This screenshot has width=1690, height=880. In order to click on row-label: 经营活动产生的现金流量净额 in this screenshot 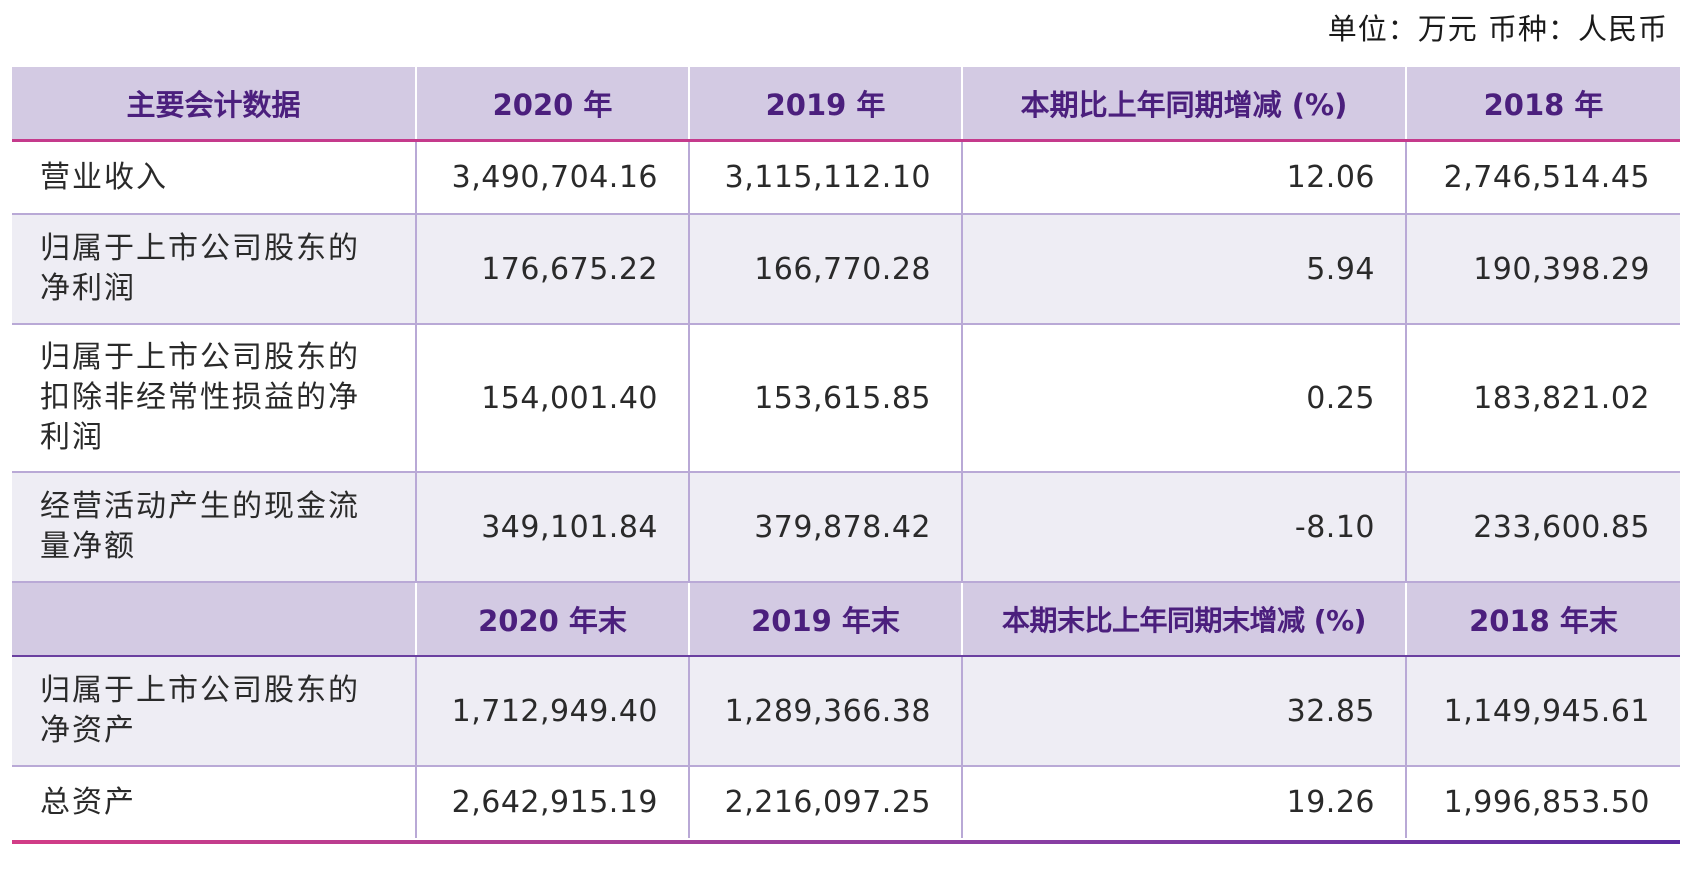, I will do `click(214, 527)`.